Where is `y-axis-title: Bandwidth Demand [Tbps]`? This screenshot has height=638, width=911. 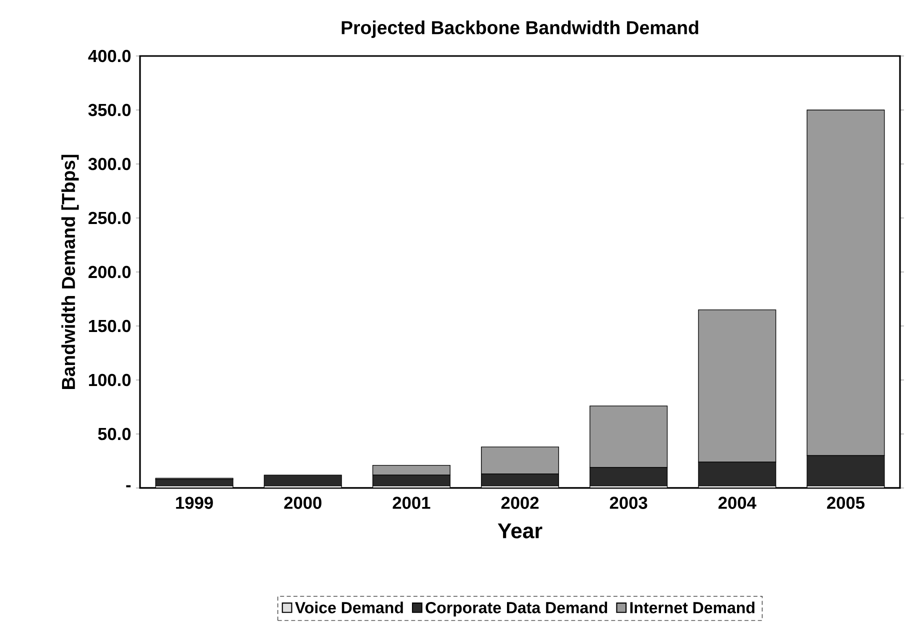
y-axis-title: Bandwidth Demand [Tbps] is located at coordinates (70, 271).